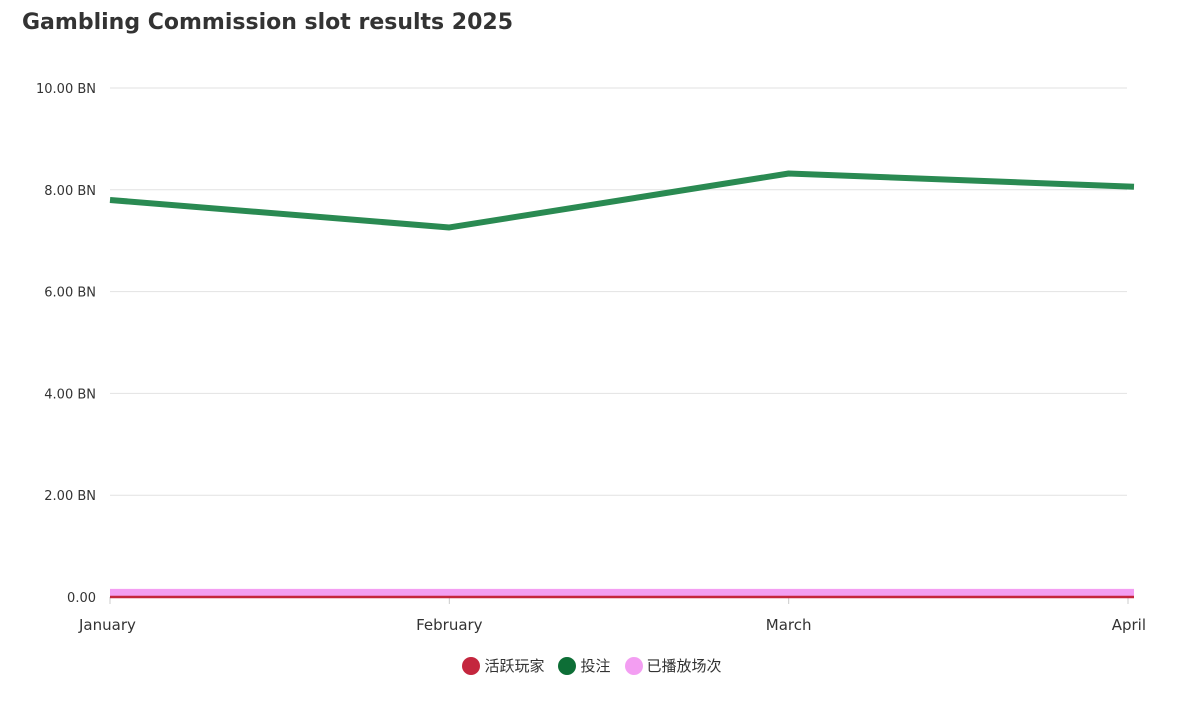 The height and width of the screenshot is (714, 1184). Describe the element at coordinates (70, 293) in the screenshot. I see `y-tick-label: 6.00 BN` at that location.